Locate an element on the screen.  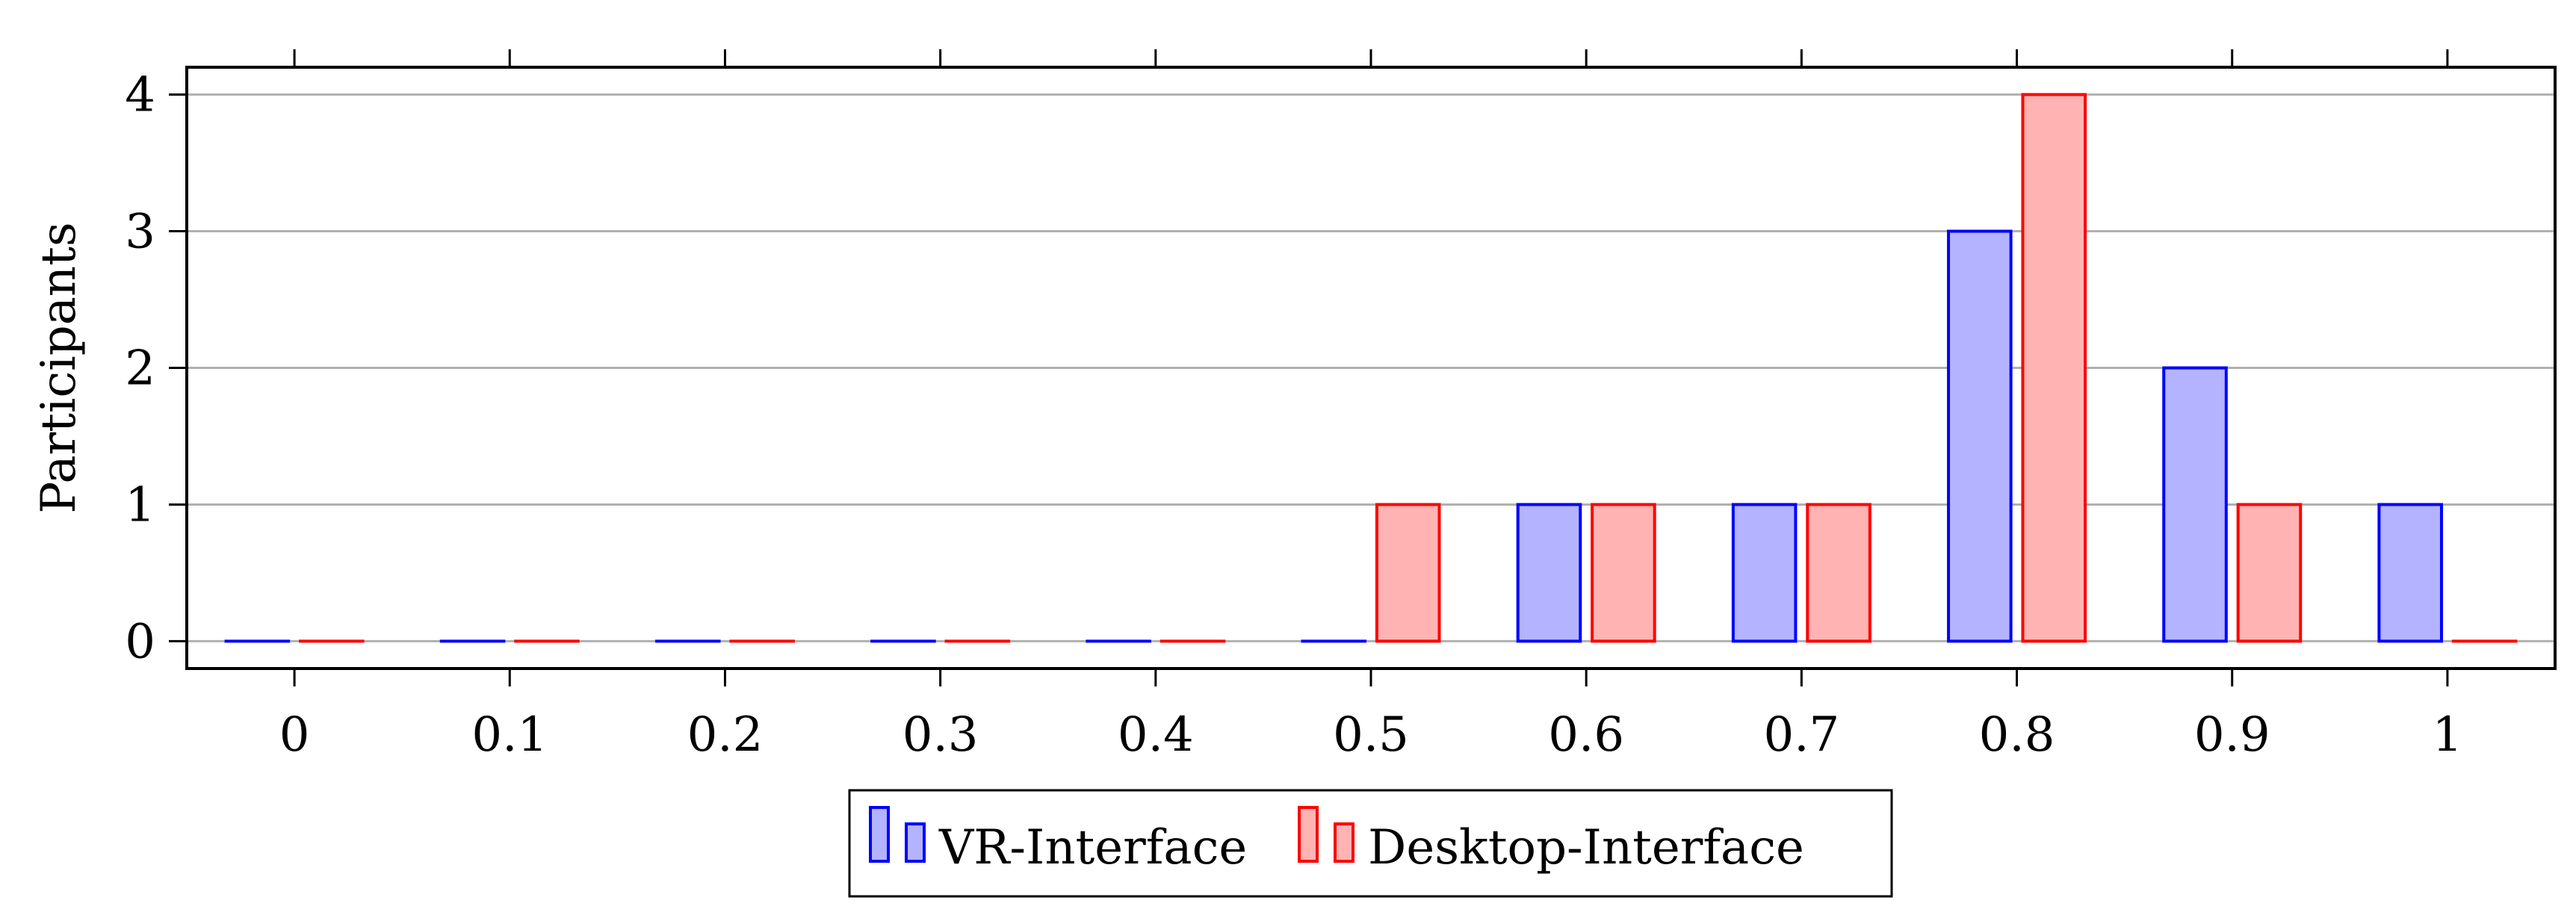
legend-label: Desktop-Interface is located at coordinates (1586, 847).